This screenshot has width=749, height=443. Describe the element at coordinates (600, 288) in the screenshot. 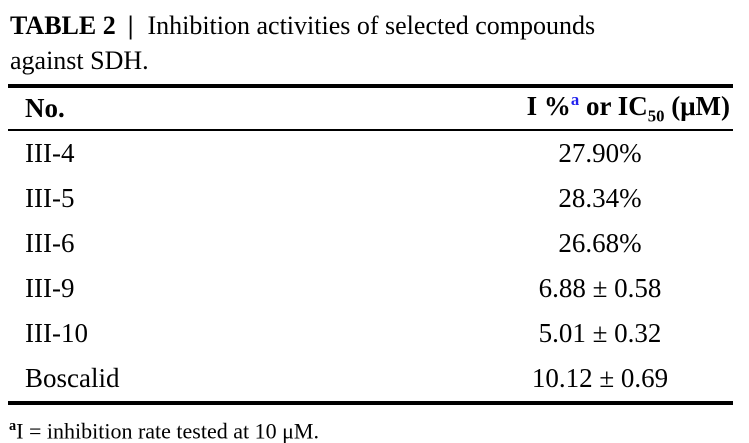

I see `cell-activity-value: 6.88 ± 0.58` at that location.